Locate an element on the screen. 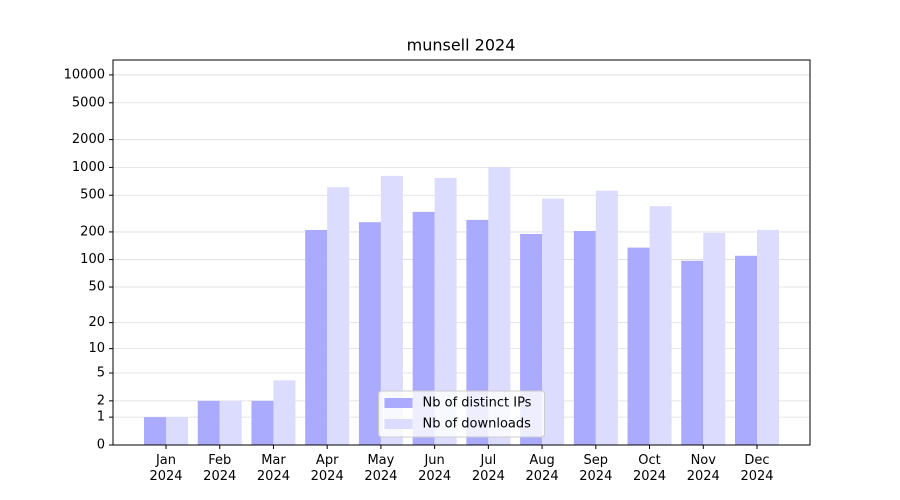  y-tick-label: 5 is located at coordinates (101, 373).